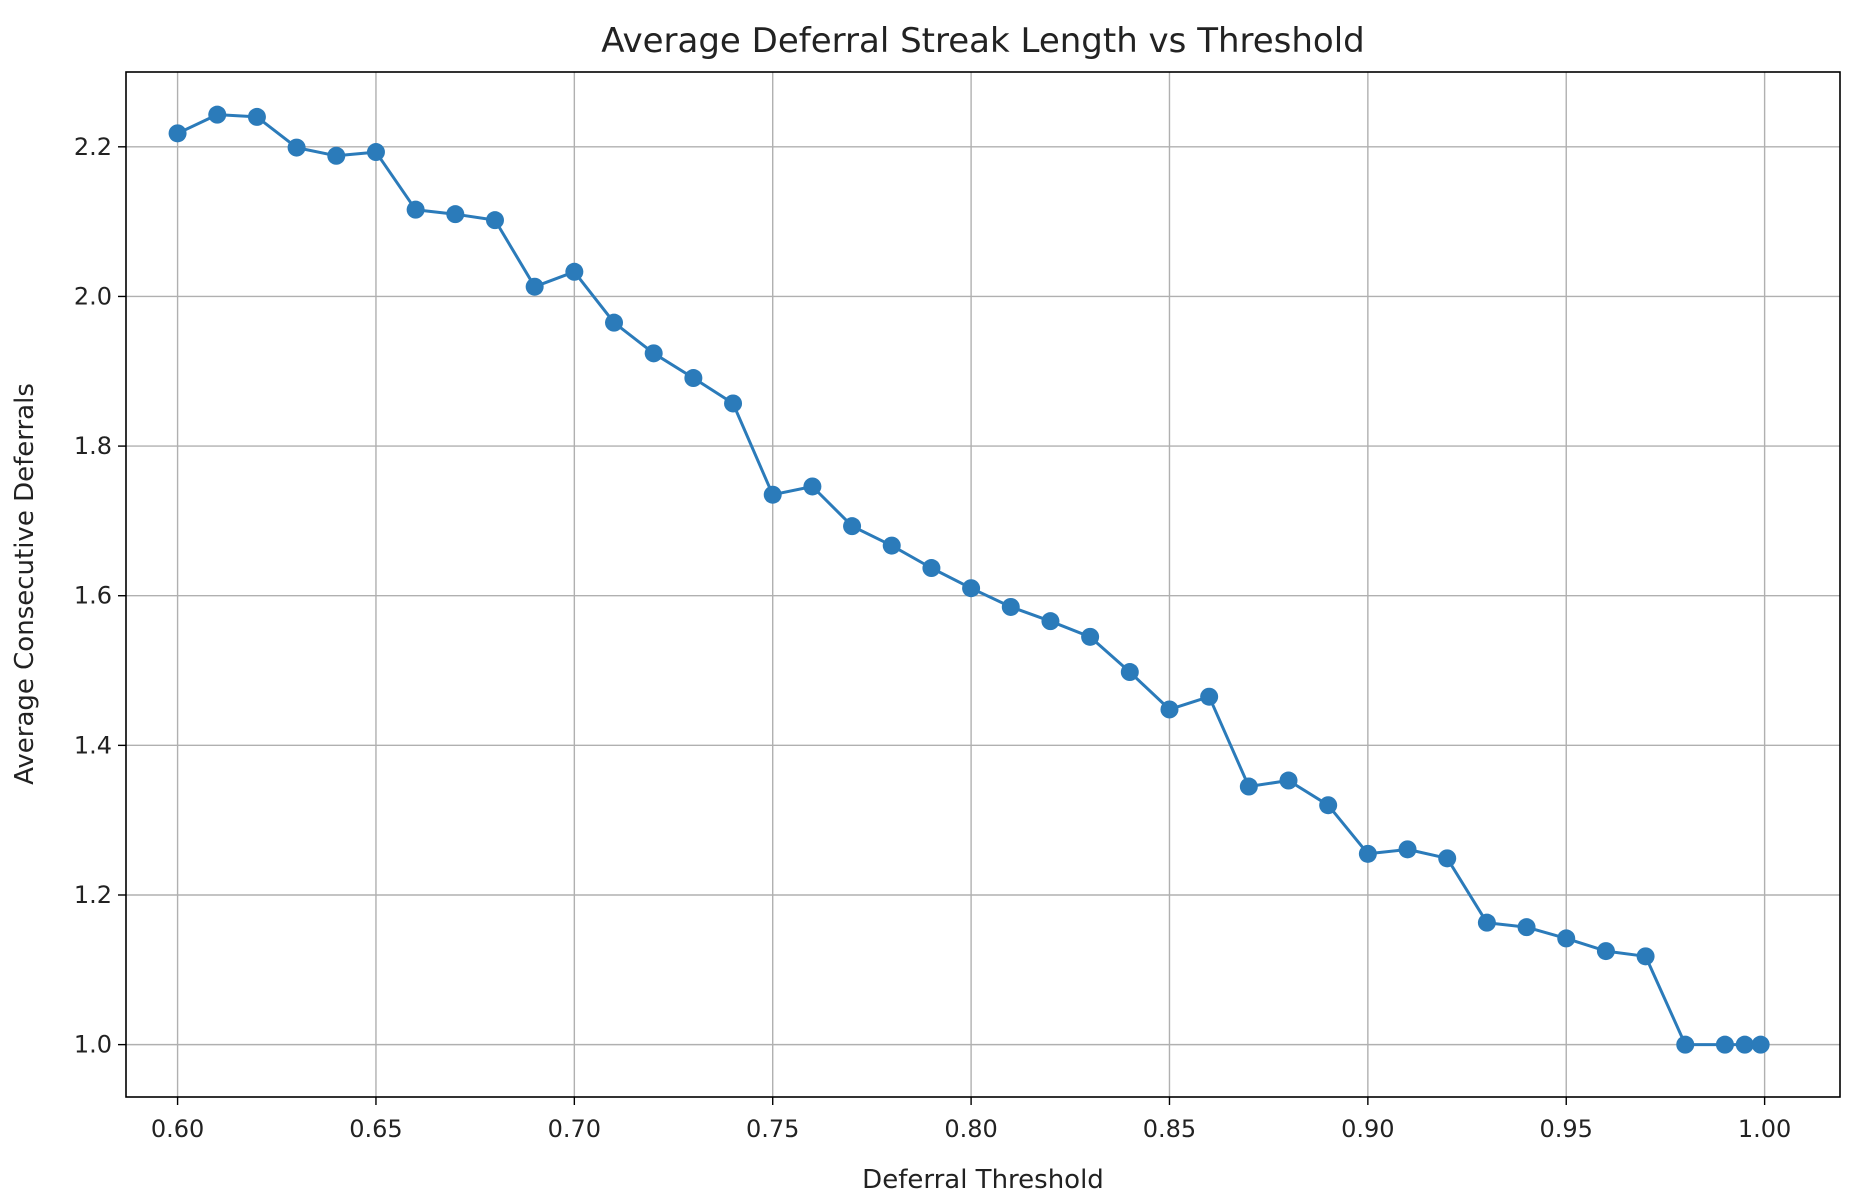  I want to click on y-tick-label: 2.2, so click(93, 147).